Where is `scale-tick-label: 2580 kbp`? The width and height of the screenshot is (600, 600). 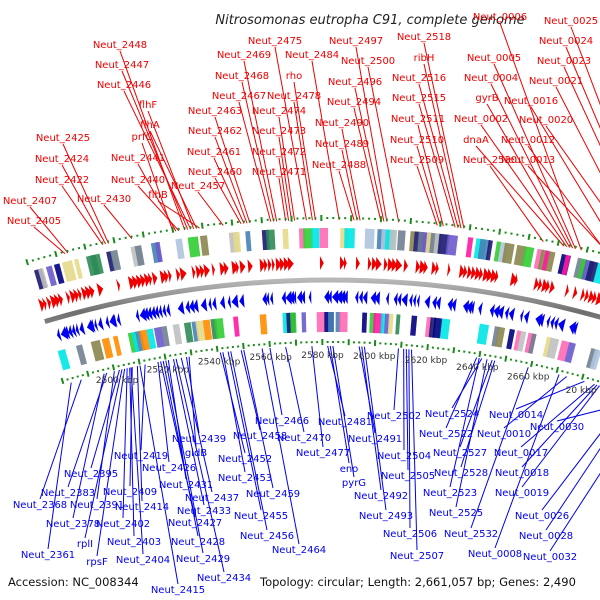 scale-tick-label: 2580 kbp is located at coordinates (322, 356).